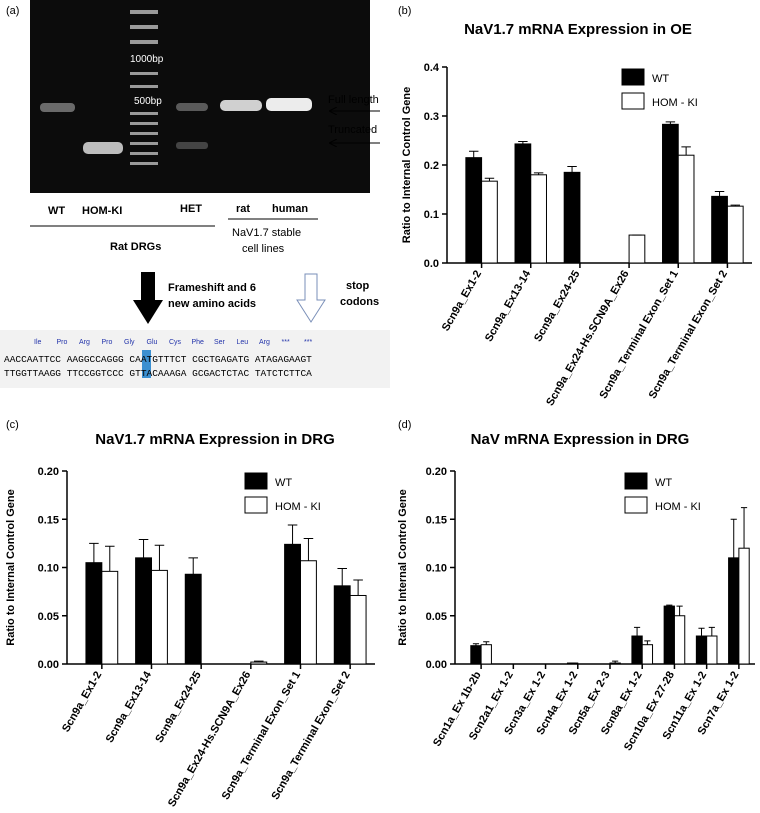 Image resolution: width=760 pixels, height=813 pixels. What do you see at coordinates (675, 103) in the screenshot?
I see `legend-label: HOM - KI` at bounding box center [675, 103].